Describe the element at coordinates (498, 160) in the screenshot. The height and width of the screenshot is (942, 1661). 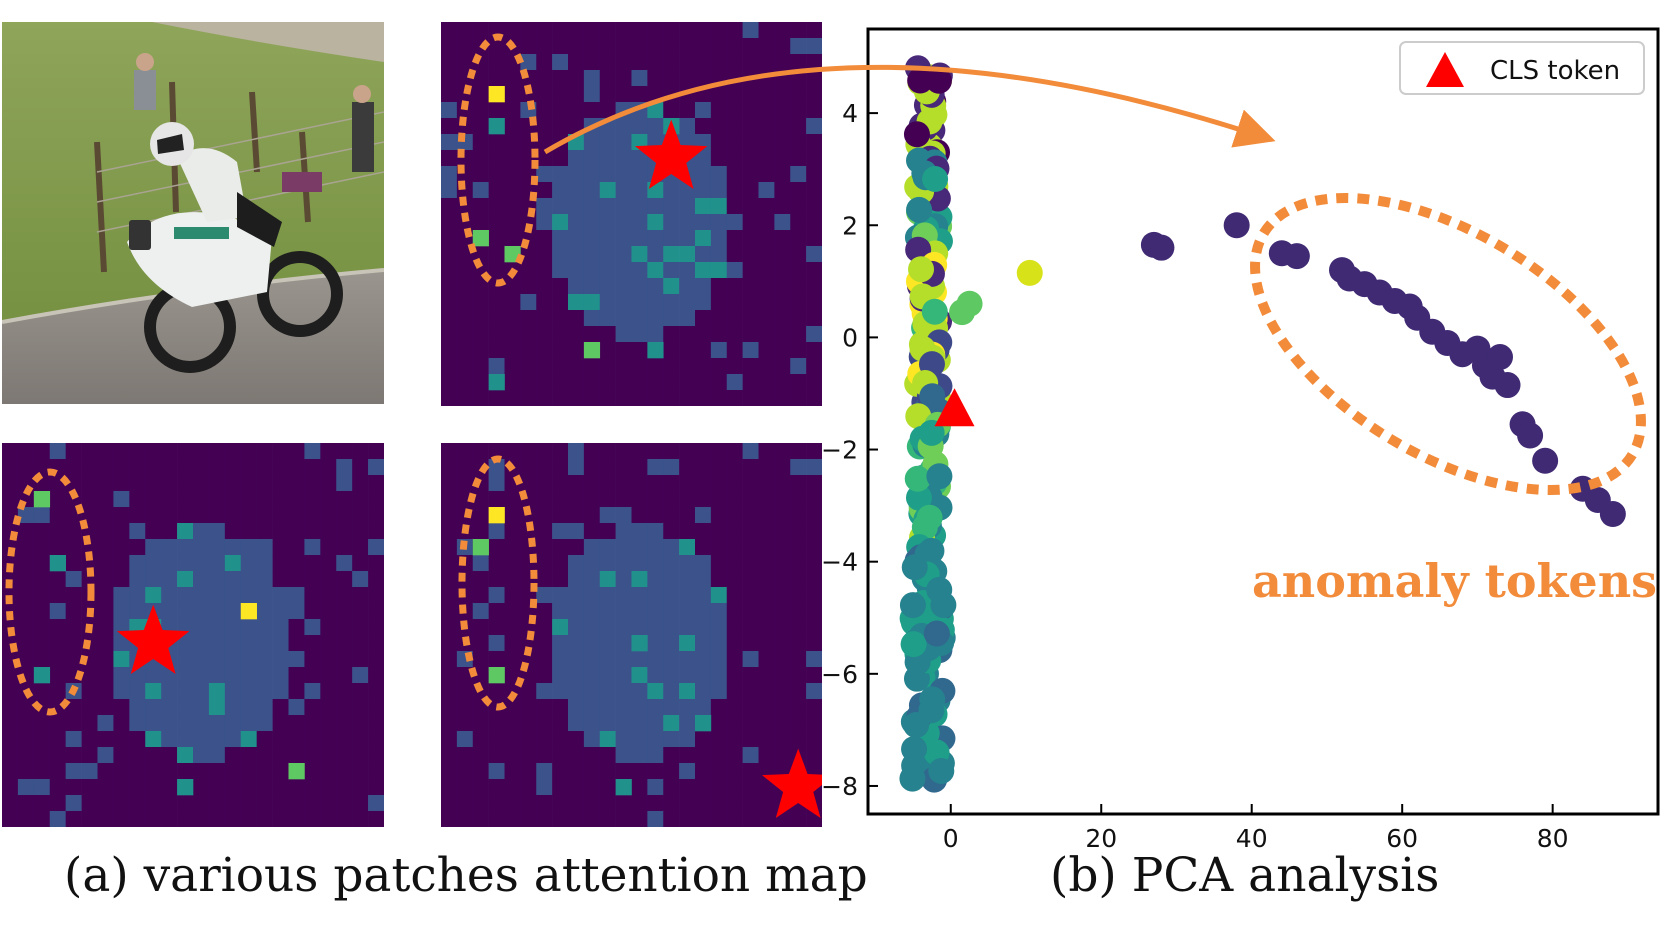
I see `patch-ellipse-top-right` at that location.